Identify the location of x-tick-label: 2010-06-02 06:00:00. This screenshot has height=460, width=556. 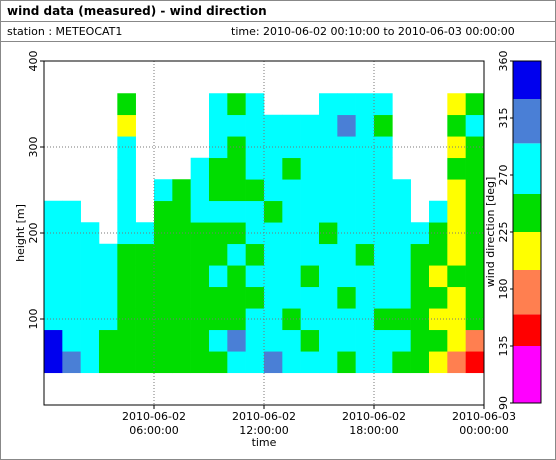
(154, 423).